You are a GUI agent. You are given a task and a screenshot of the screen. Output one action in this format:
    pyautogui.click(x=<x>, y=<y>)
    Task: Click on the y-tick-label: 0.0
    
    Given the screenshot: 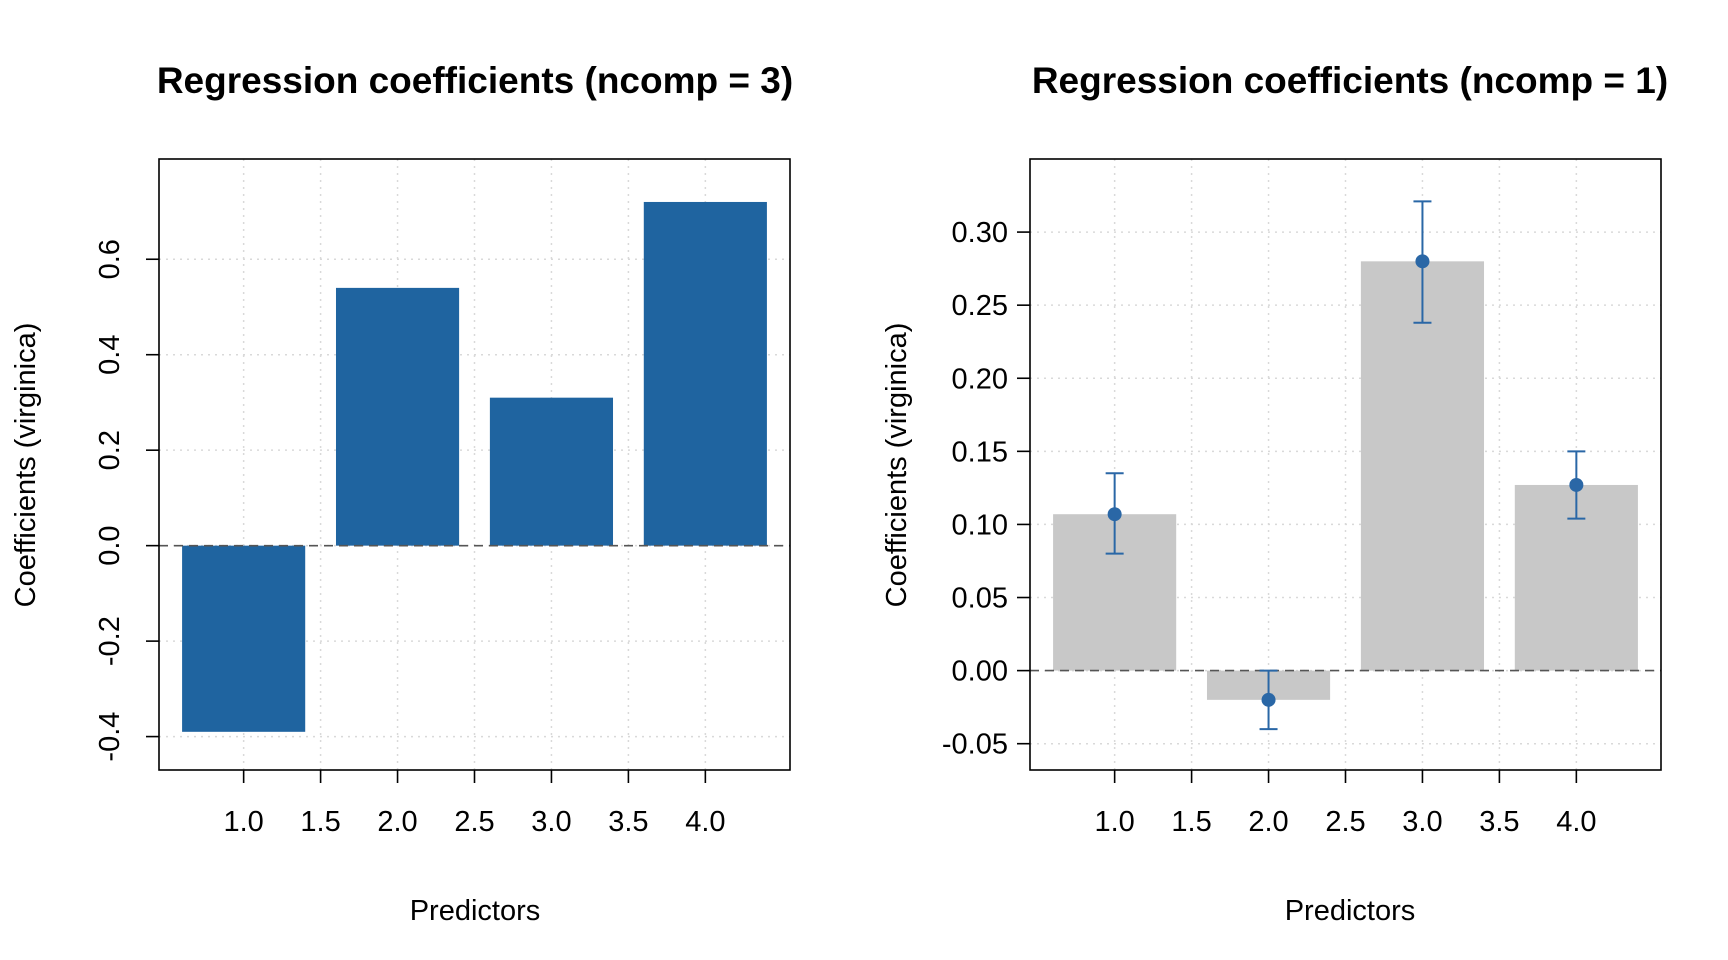 What is the action you would take?
    pyautogui.click(x=110, y=545)
    